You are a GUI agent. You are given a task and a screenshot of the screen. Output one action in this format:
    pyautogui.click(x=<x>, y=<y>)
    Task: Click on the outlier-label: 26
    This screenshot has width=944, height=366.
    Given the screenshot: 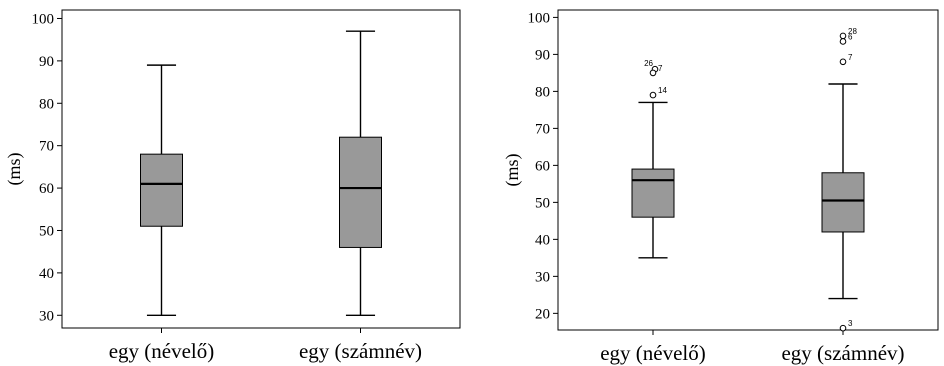 What is the action you would take?
    pyautogui.click(x=648, y=63)
    